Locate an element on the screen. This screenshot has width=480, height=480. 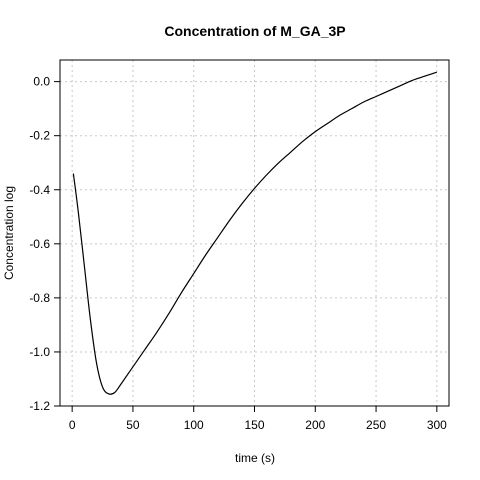
y-axis-label: Concentration log is located at coordinates (9, 233).